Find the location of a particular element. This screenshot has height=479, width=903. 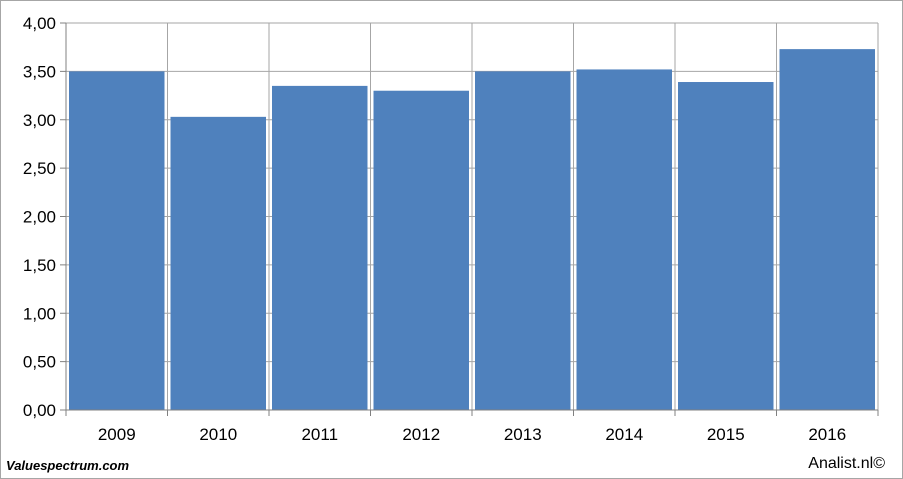

bar-2009 is located at coordinates (117, 240).